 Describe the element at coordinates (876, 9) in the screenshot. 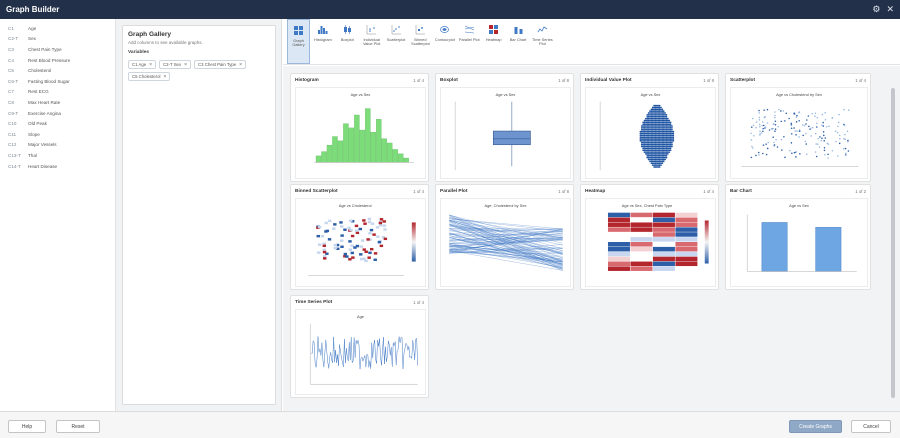

I see `settings-icon: ⚙` at that location.